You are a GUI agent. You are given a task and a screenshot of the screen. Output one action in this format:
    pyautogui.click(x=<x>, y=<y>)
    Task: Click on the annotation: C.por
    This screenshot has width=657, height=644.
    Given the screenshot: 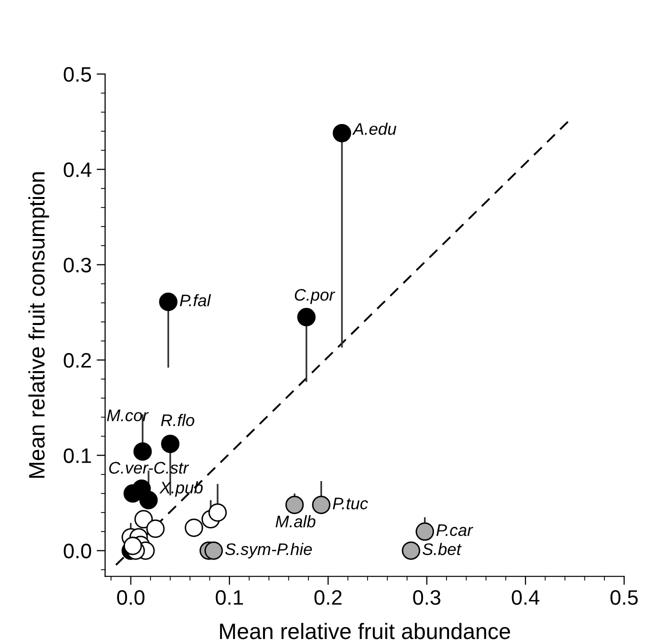 What is the action you would take?
    pyautogui.click(x=315, y=296)
    